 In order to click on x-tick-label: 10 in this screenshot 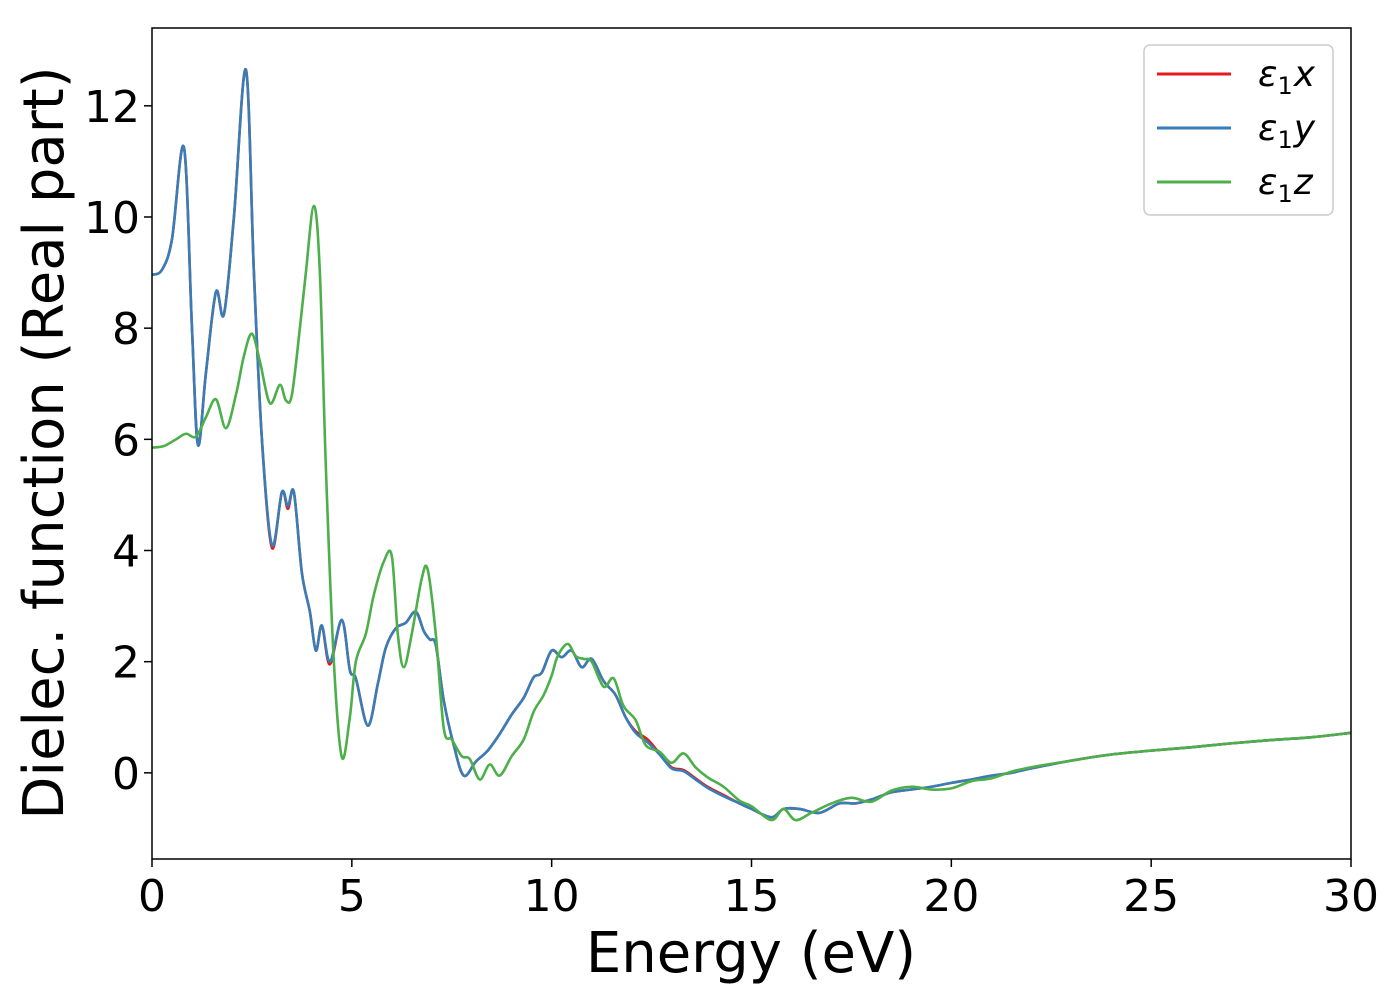, I will do `click(552, 896)`.